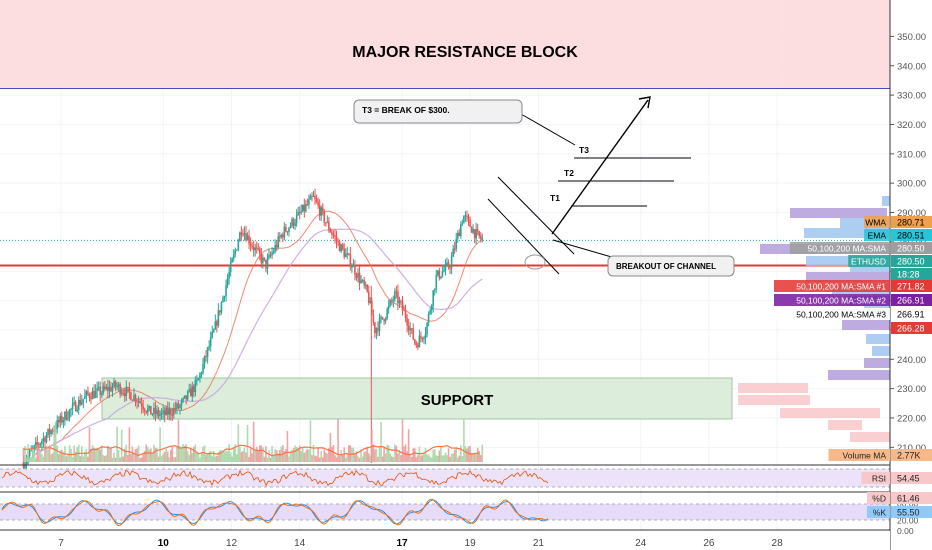  Describe the element at coordinates (600, 167) in the screenshot. I see `target-arrow` at that location.